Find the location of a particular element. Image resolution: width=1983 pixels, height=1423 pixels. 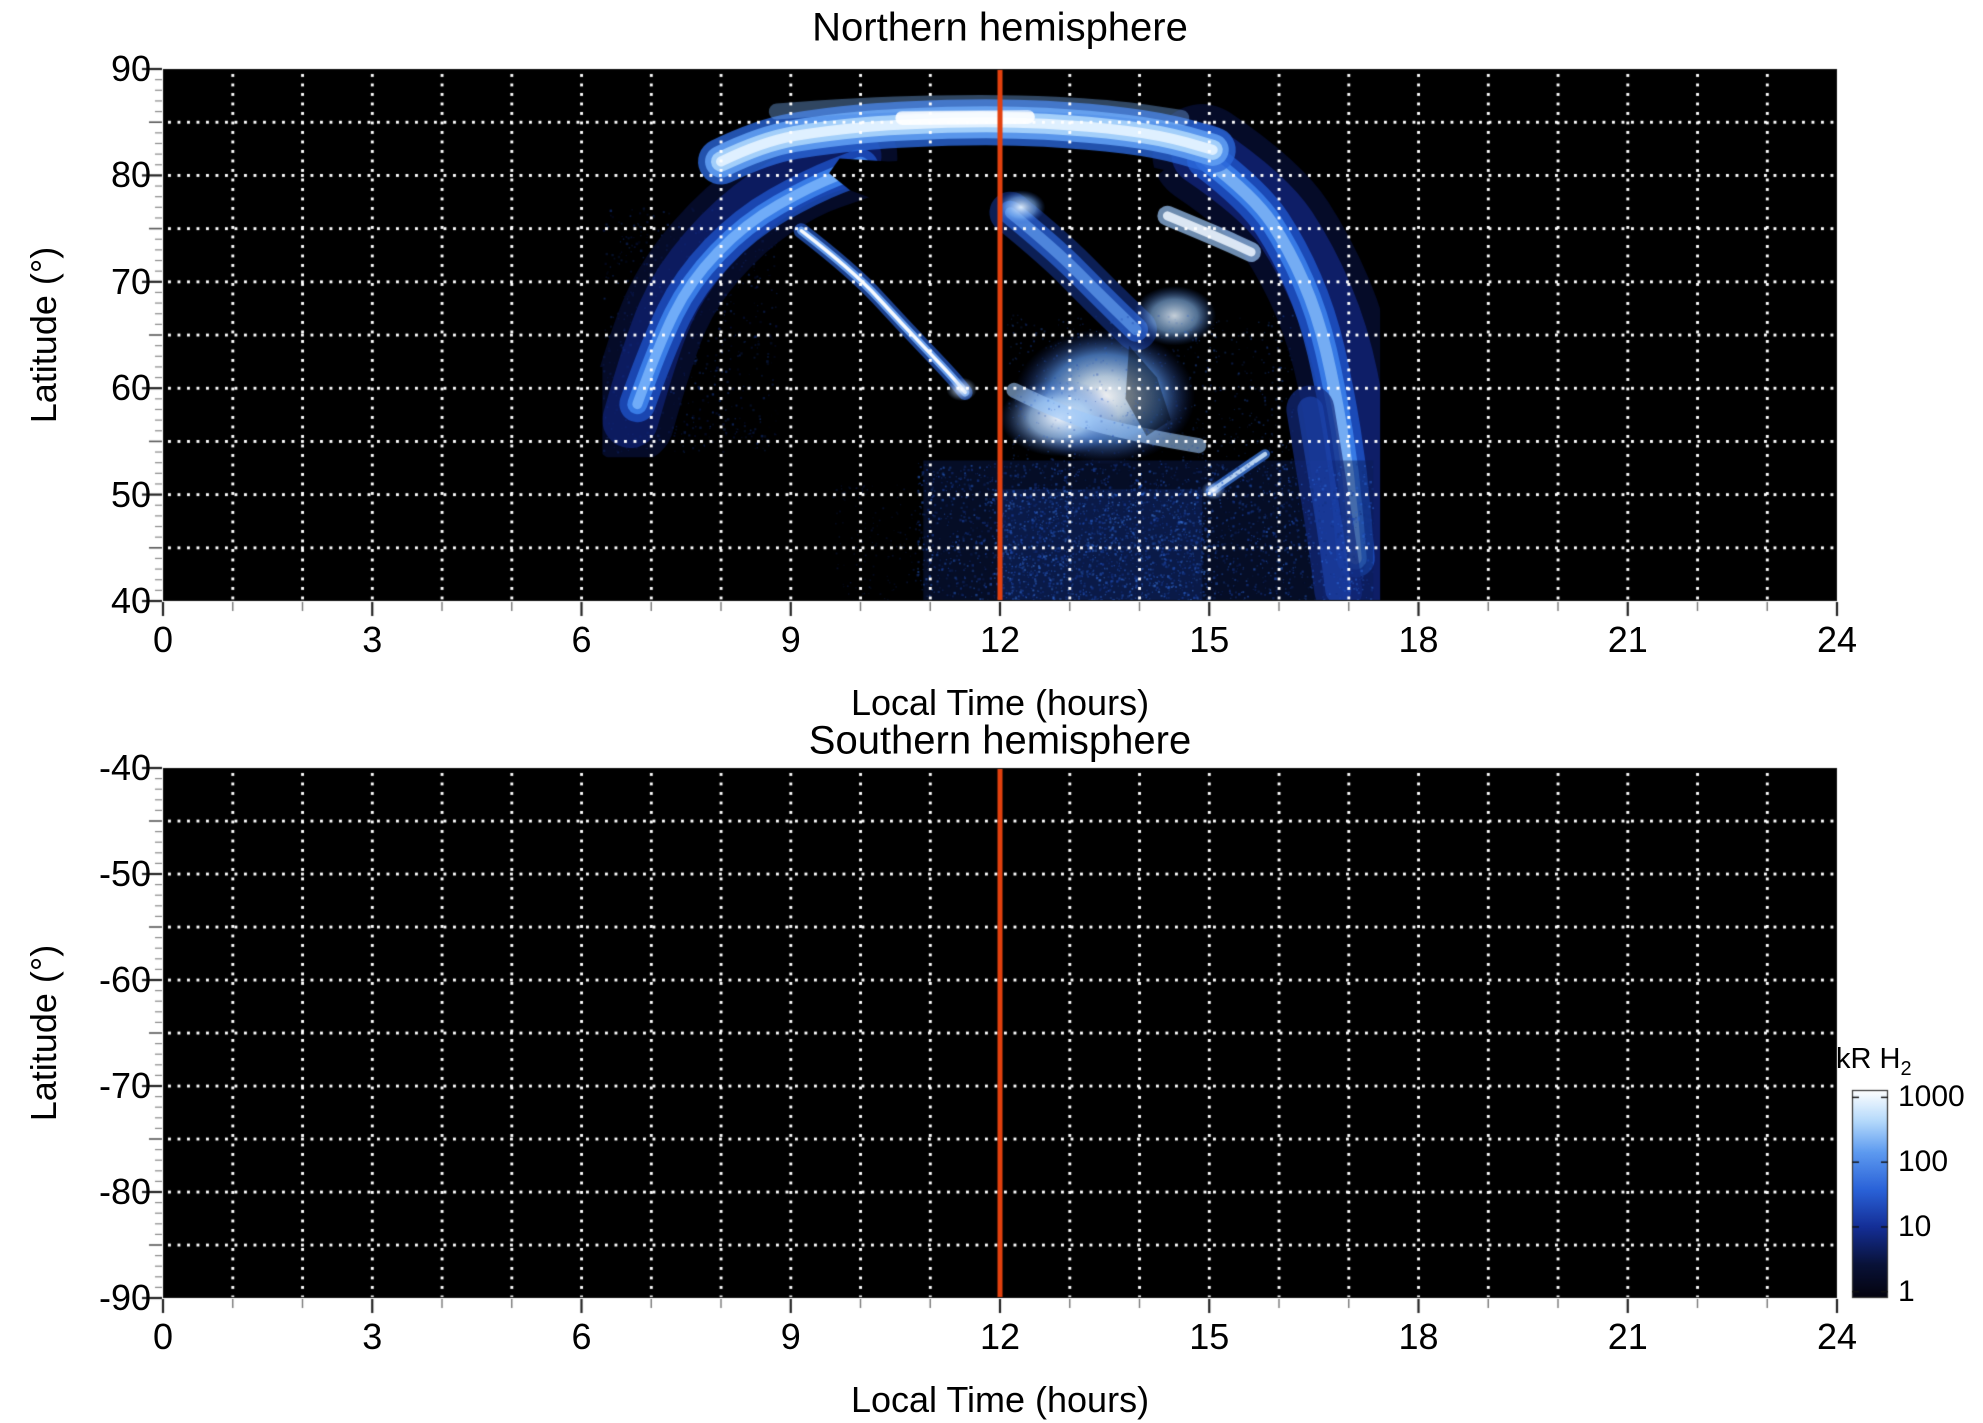

colorbar-unit-label: kR H2 is located at coordinates (1874, 1062).